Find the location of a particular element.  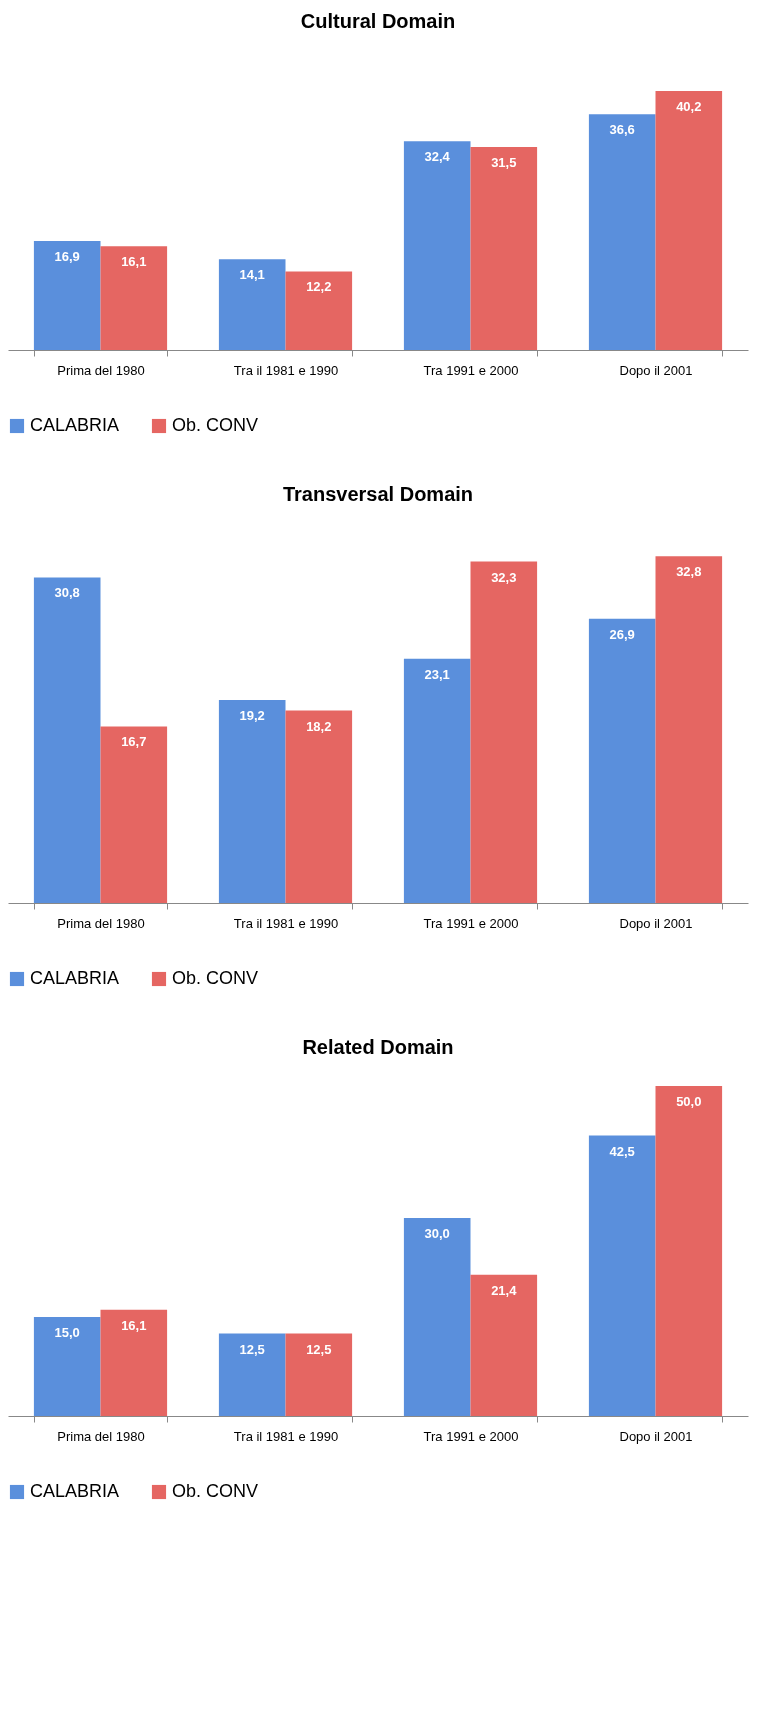

data-label: 21,4 is located at coordinates (504, 1290).